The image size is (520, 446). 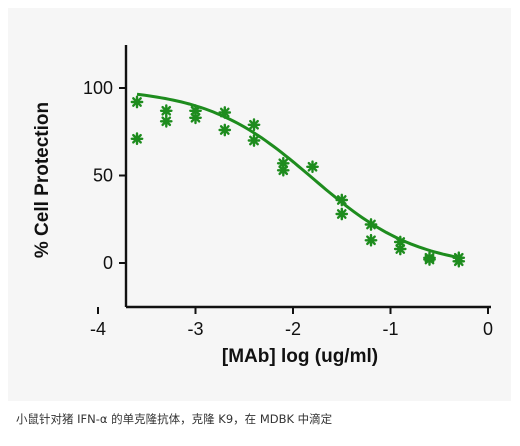 I want to click on x-tick-label: -2, so click(x=293, y=329).